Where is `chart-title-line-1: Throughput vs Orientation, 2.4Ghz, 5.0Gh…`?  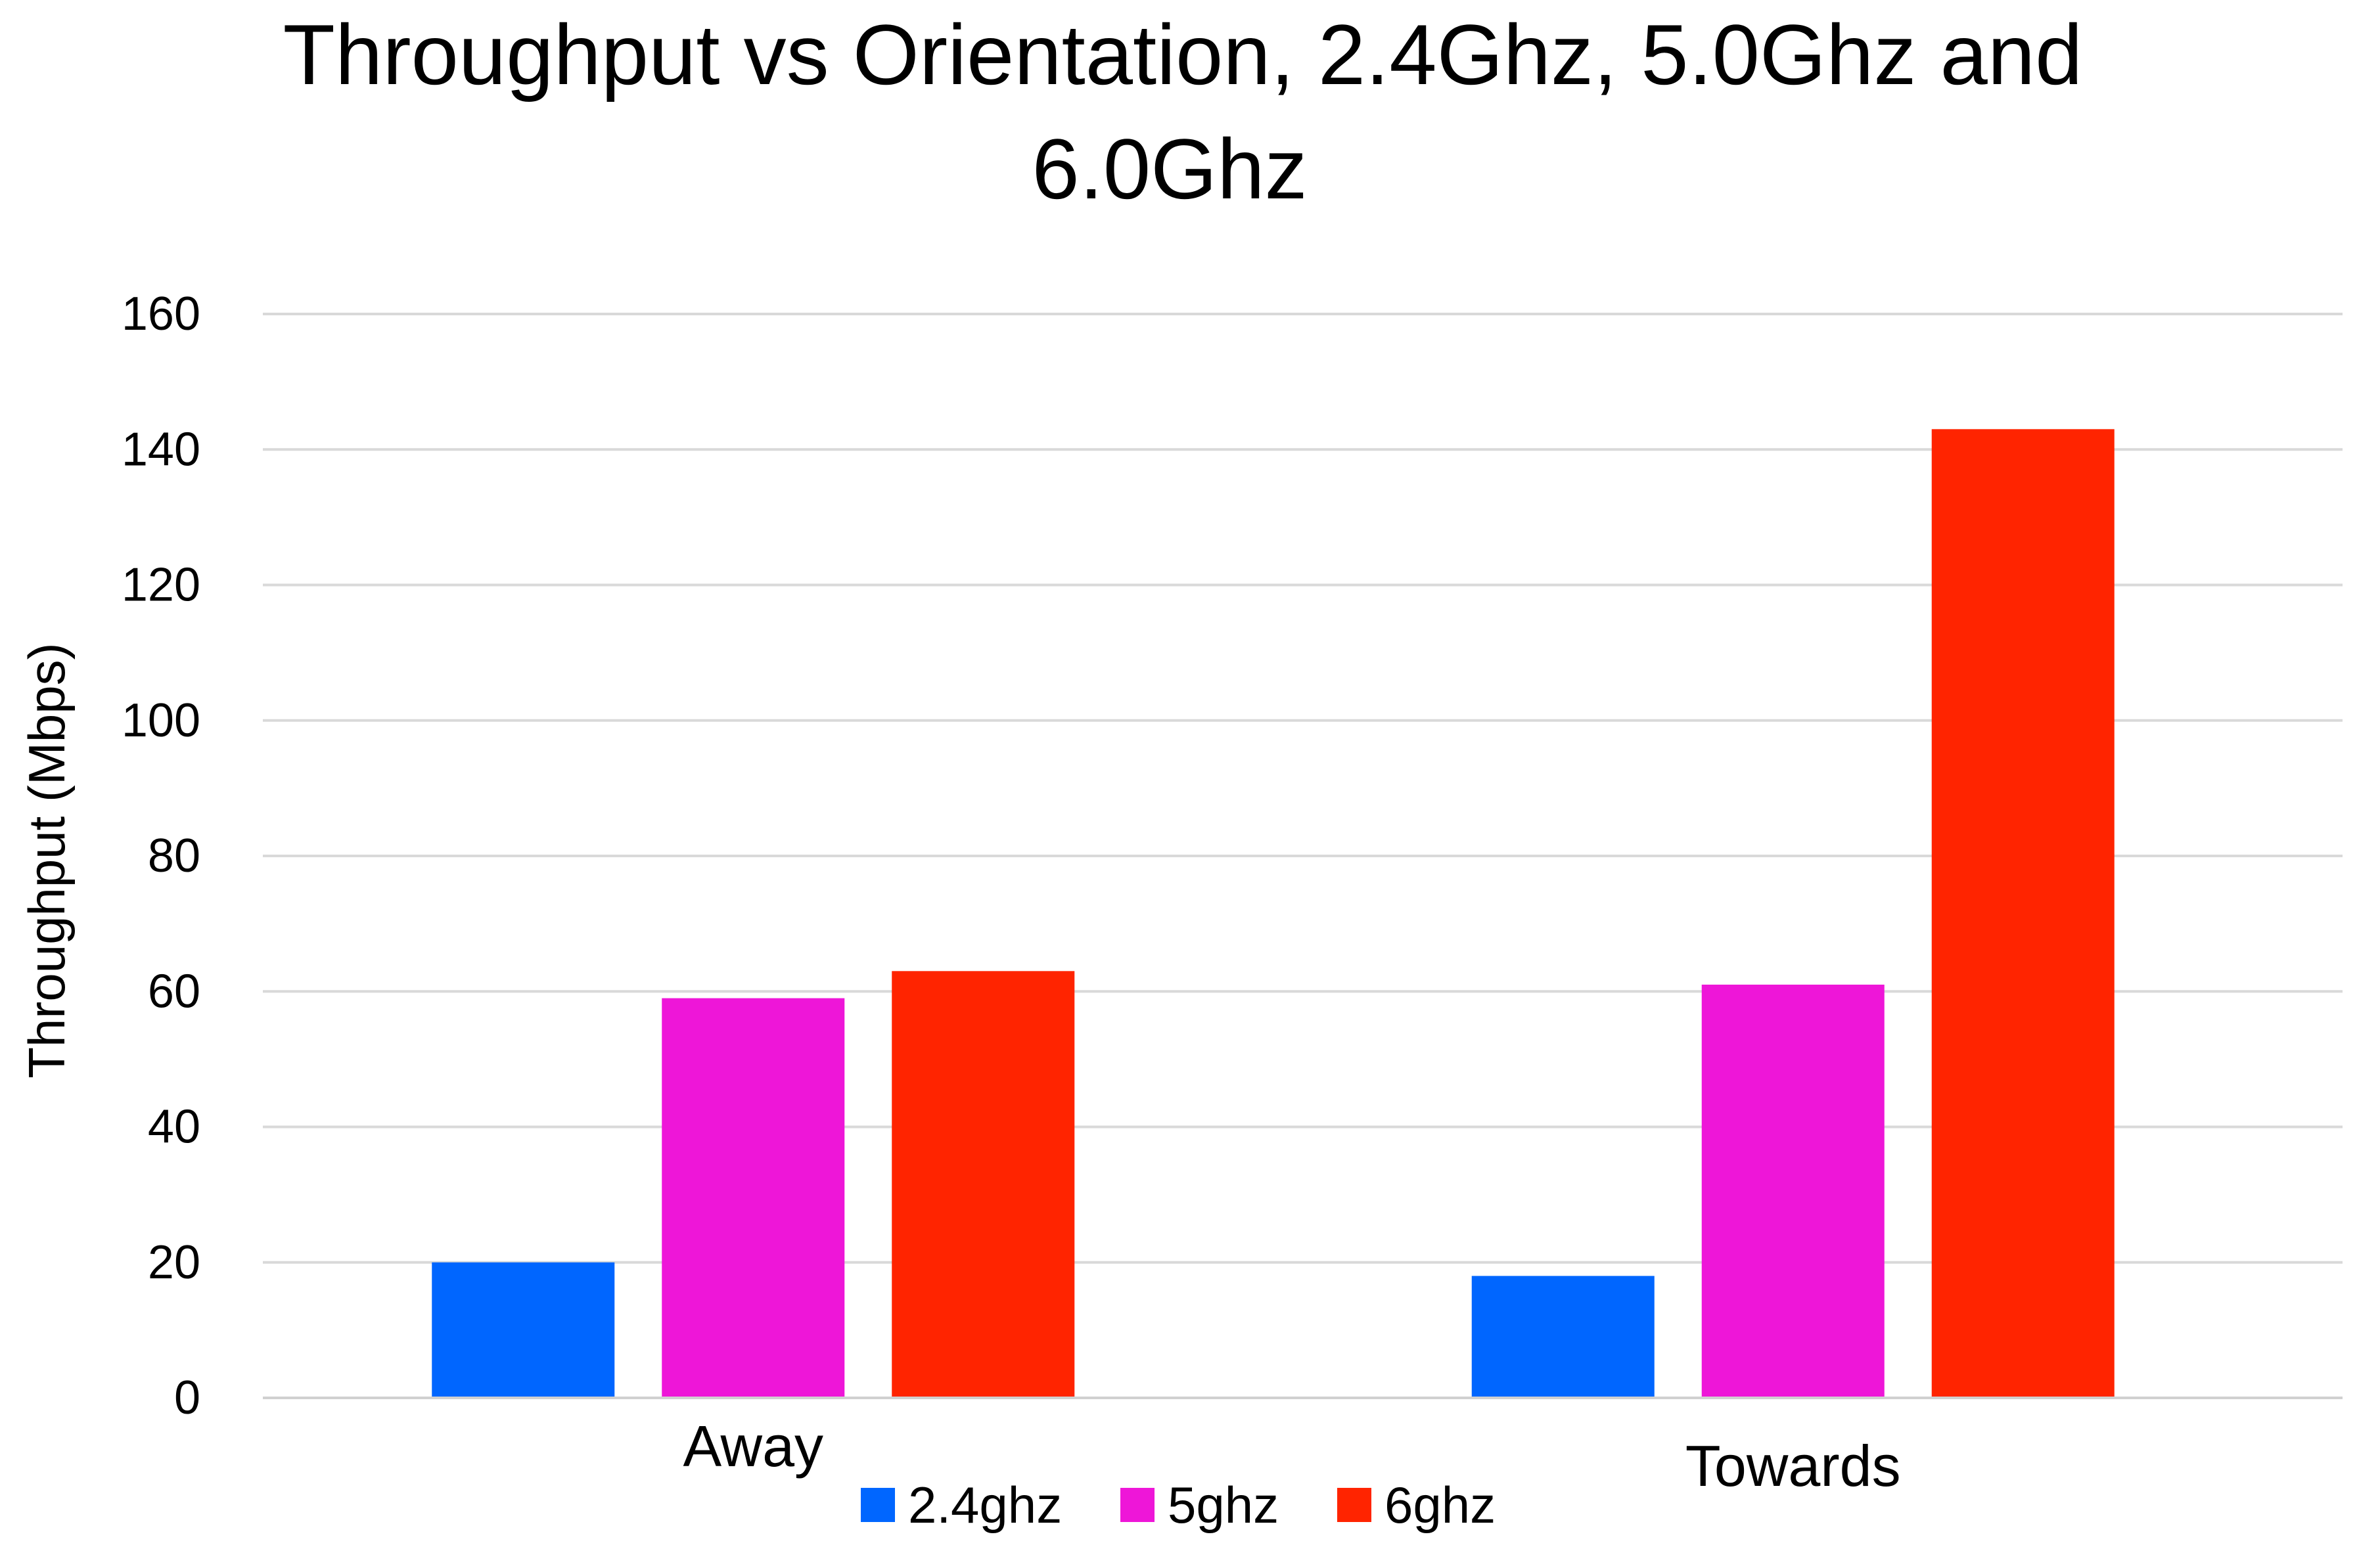
chart-title-line-1: Throughput vs Orientation, 2.4Ghz, 5.0Gh… is located at coordinates (1183, 54).